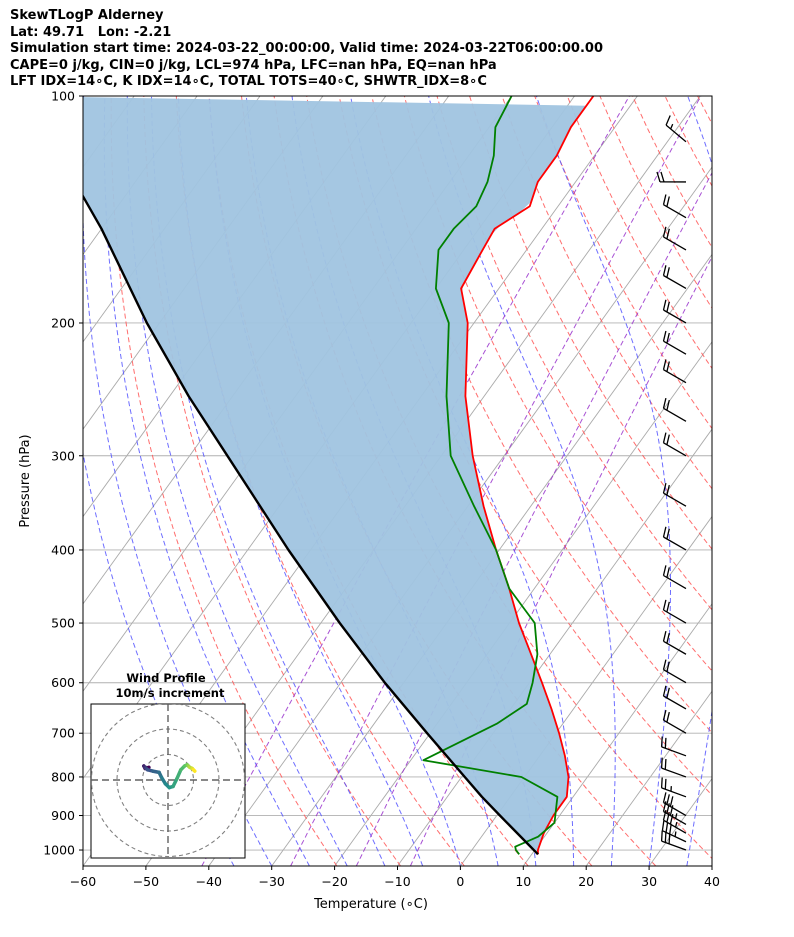 This screenshot has height=937, width=794. What do you see at coordinates (370, 904) in the screenshot?
I see `x-axis-label: Temperature (∘C)` at bounding box center [370, 904].